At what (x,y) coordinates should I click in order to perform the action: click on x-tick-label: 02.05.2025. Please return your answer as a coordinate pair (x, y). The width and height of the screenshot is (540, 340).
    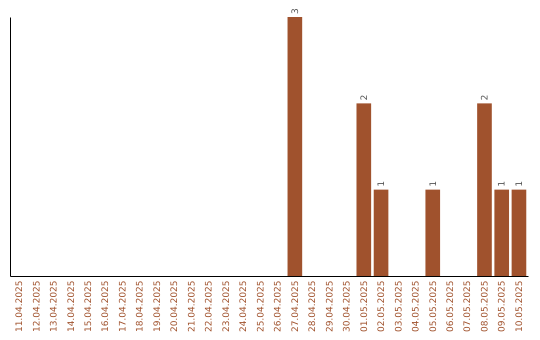
    Looking at the image, I should click on (382, 306).